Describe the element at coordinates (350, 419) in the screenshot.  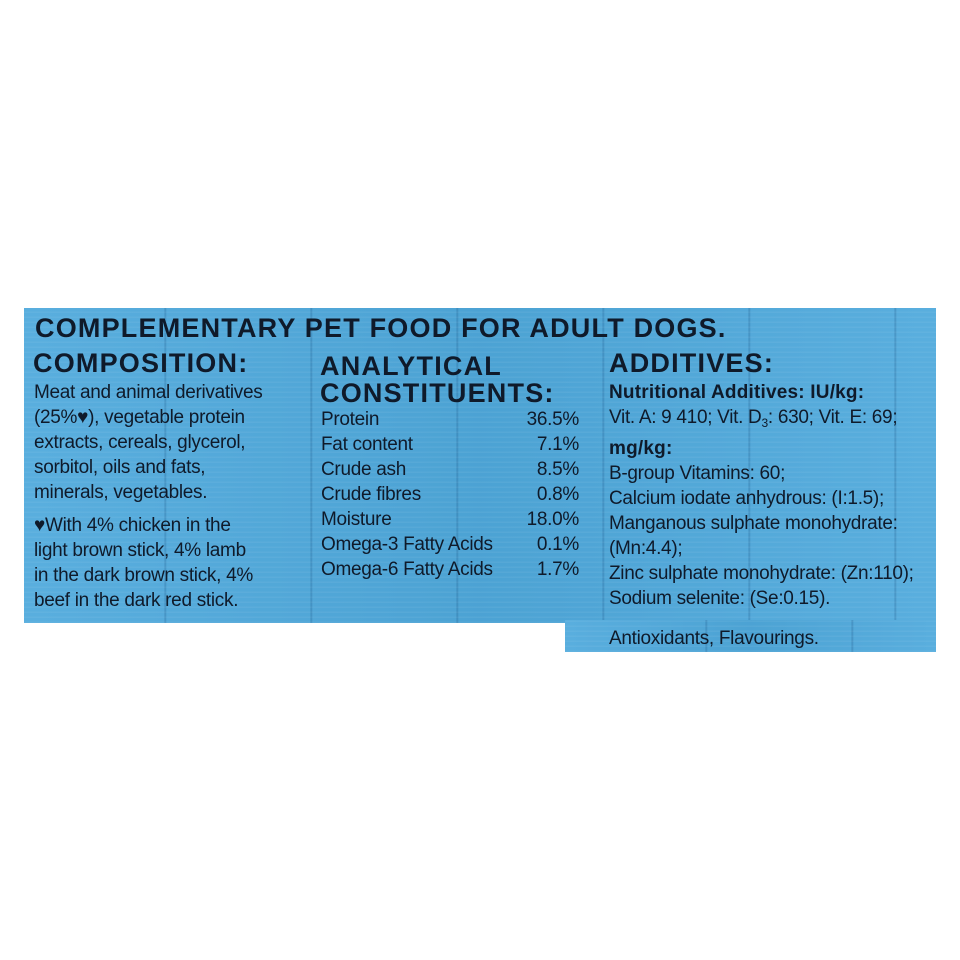
I see `constituent-name: Protein` at that location.